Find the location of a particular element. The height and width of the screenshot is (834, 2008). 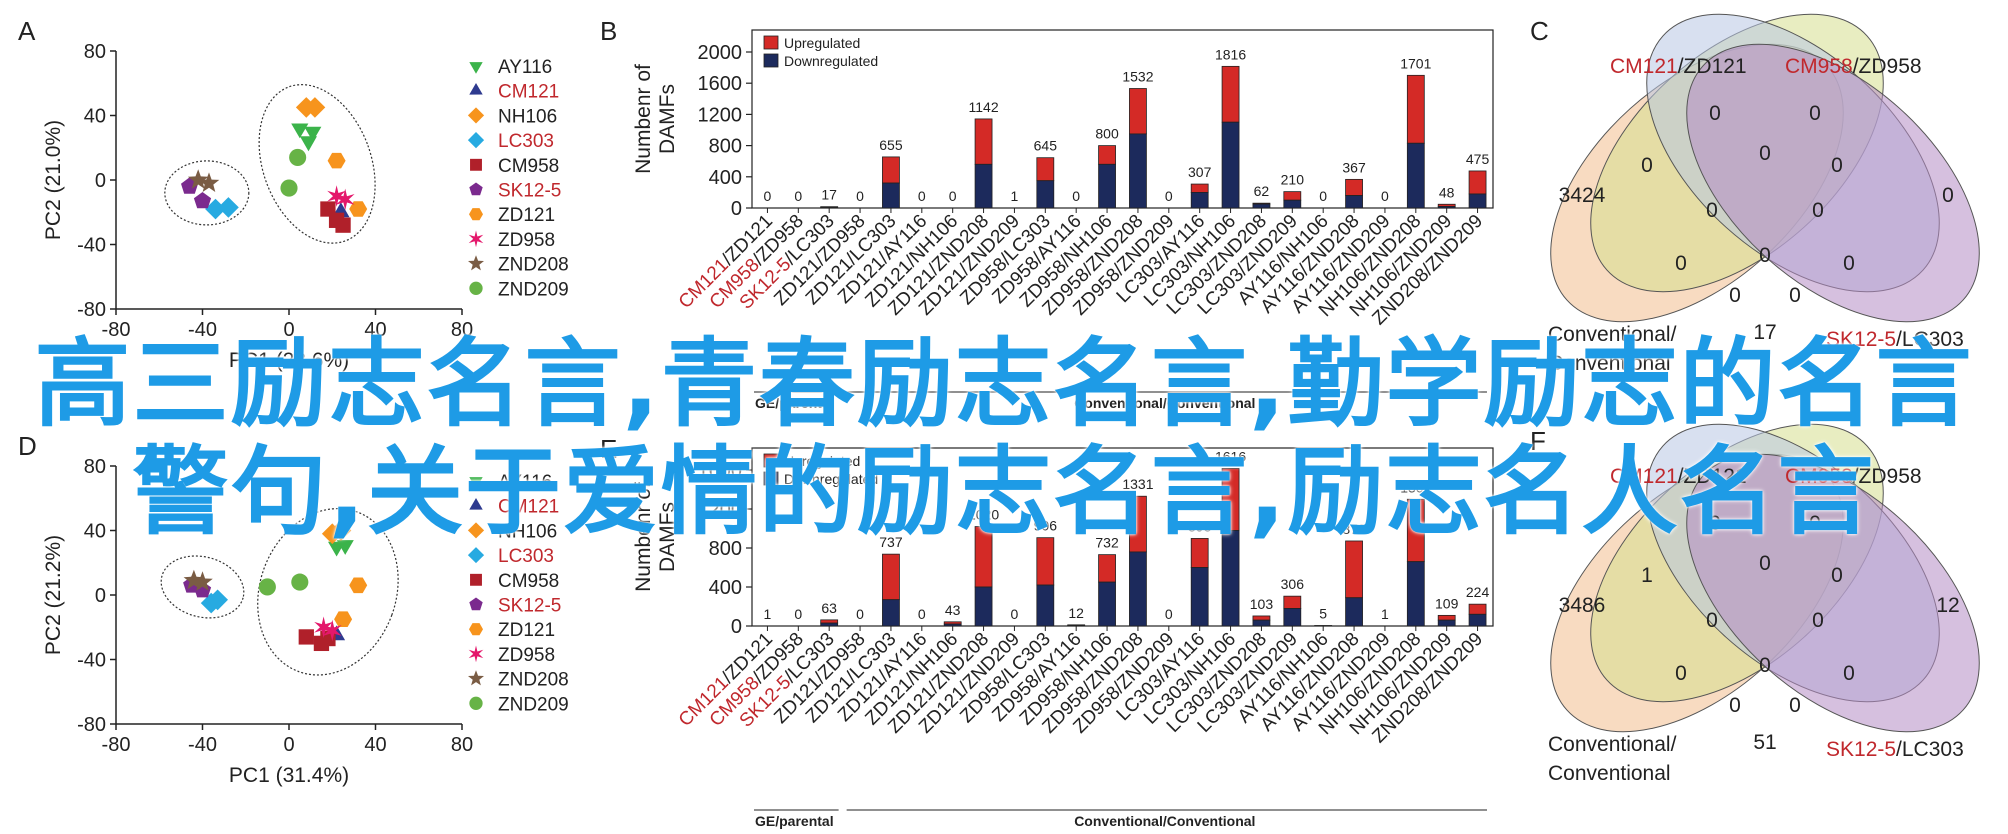

venn-count-bcd: 0 is located at coordinates (1818, 620).